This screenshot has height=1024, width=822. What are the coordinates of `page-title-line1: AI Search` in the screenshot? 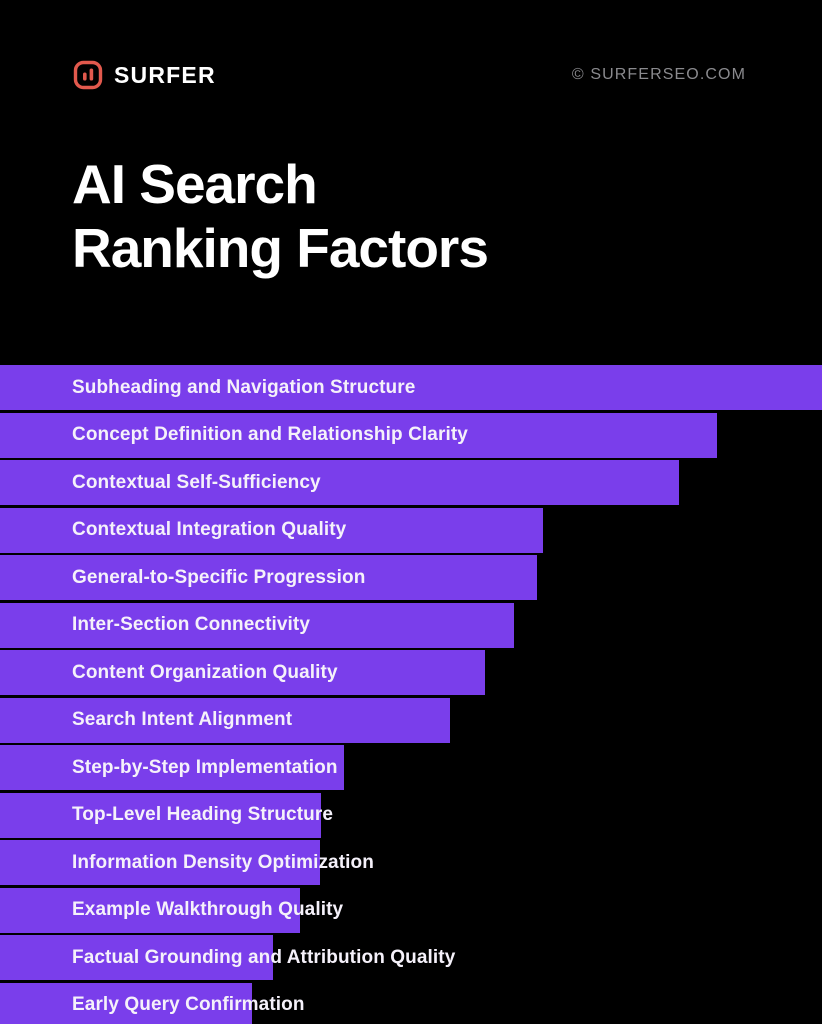 It's located at (195, 184).